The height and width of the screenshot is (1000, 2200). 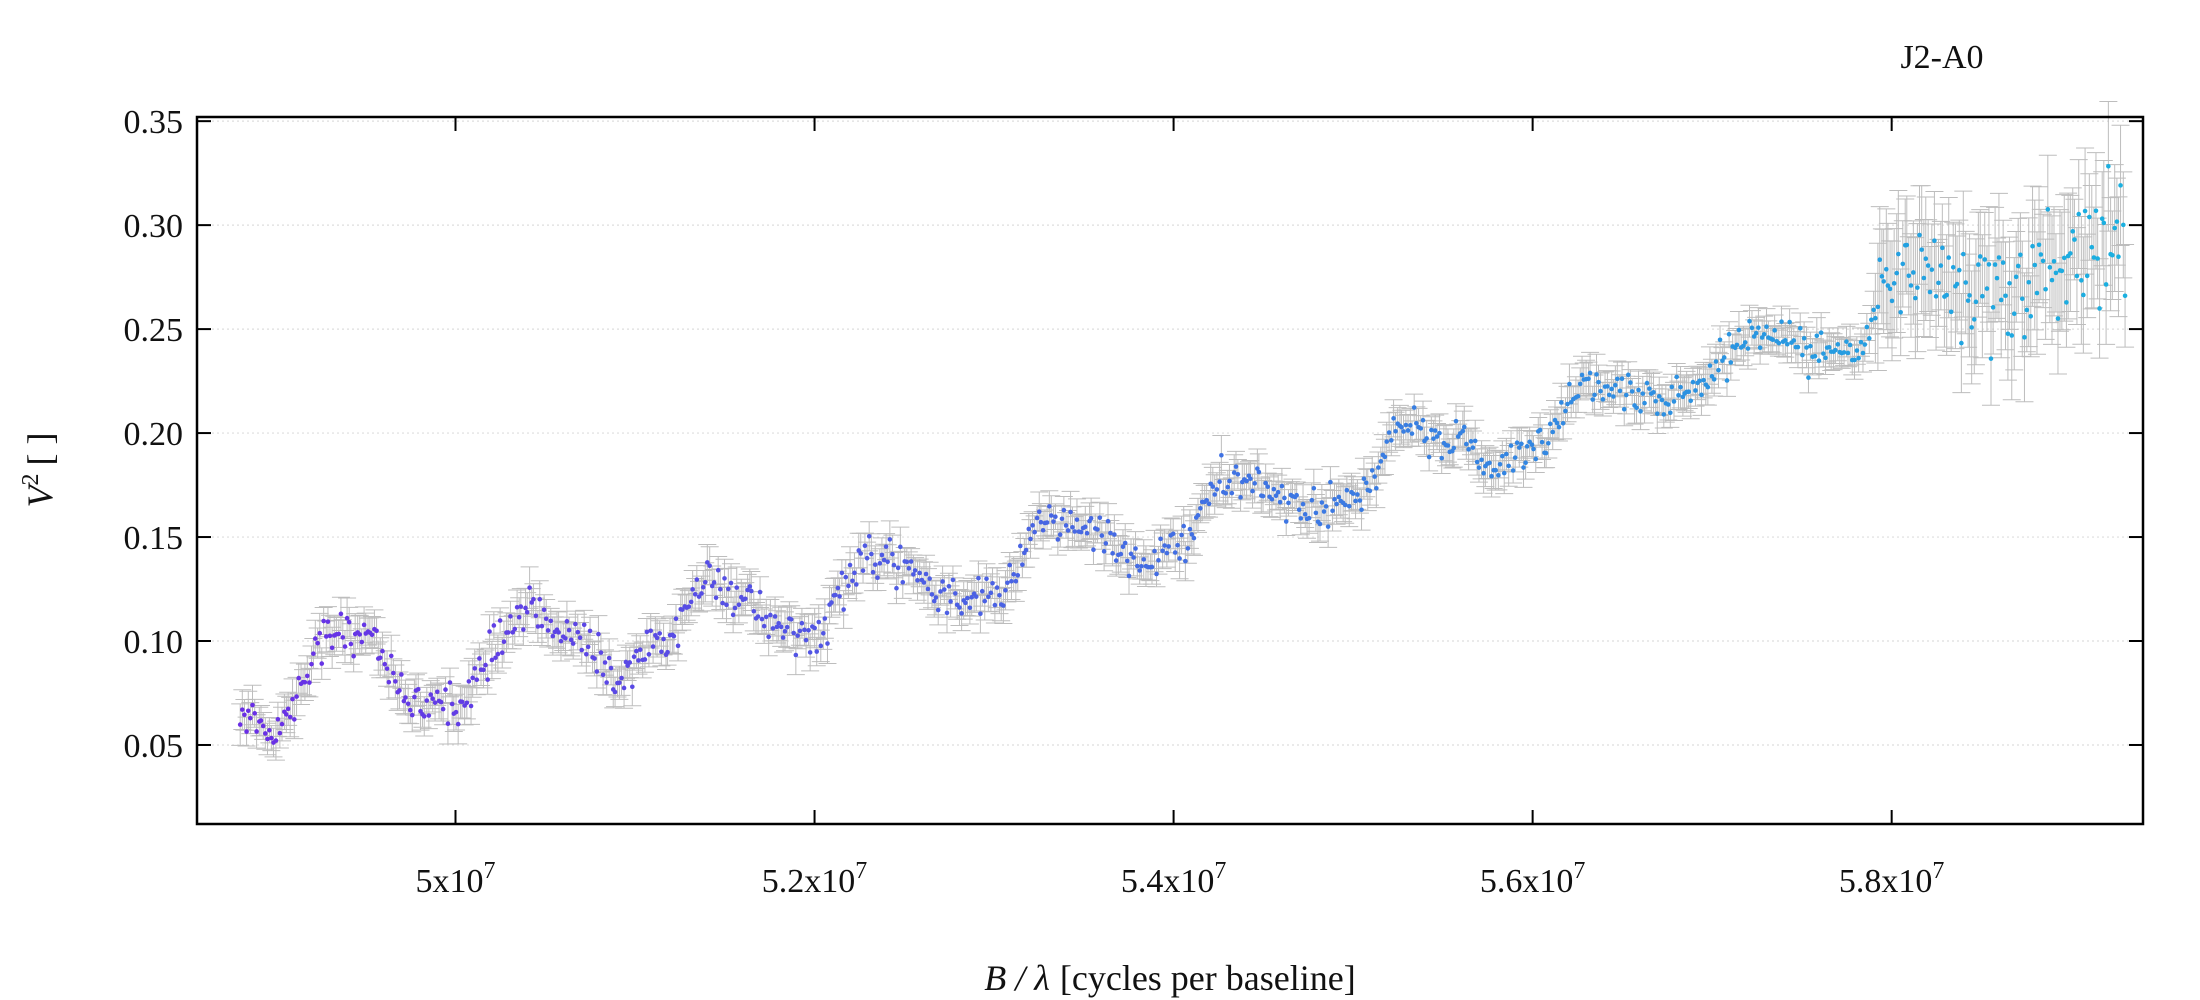 What do you see at coordinates (1892, 879) in the screenshot?
I see `x-tick-label: 5.8x10⁷` at bounding box center [1892, 879].